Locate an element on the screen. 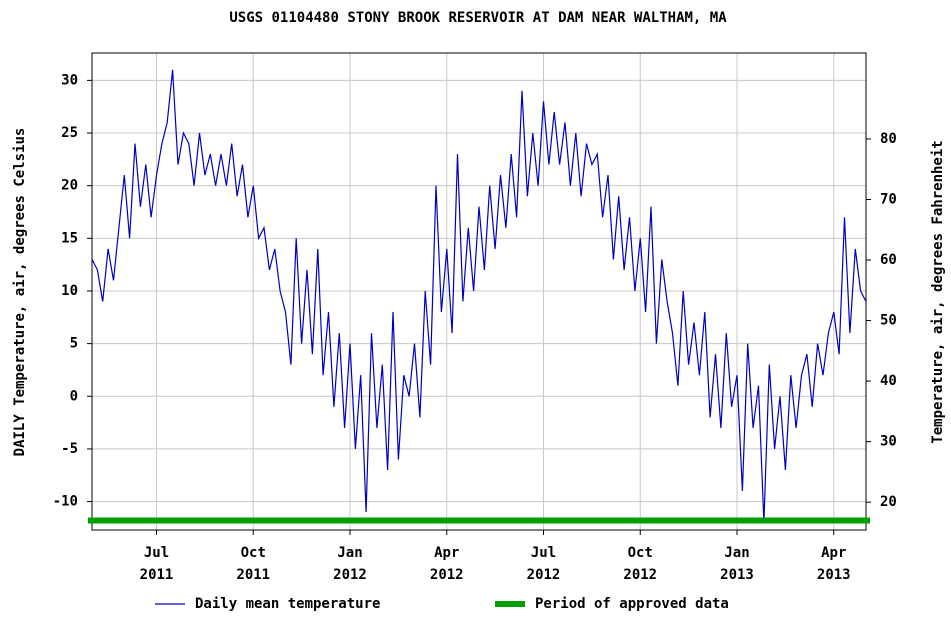 The height and width of the screenshot is (644, 951). y-tick-label: 30 is located at coordinates (69, 80).